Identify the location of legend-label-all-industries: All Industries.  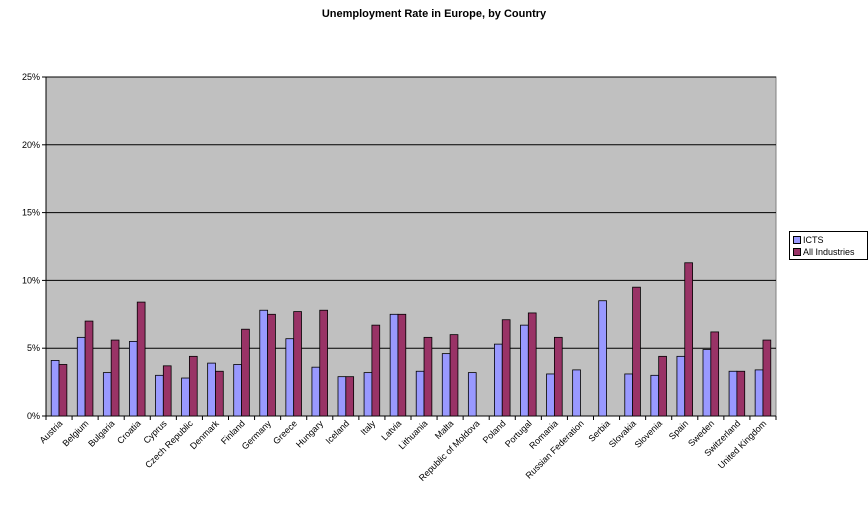
(829, 252).